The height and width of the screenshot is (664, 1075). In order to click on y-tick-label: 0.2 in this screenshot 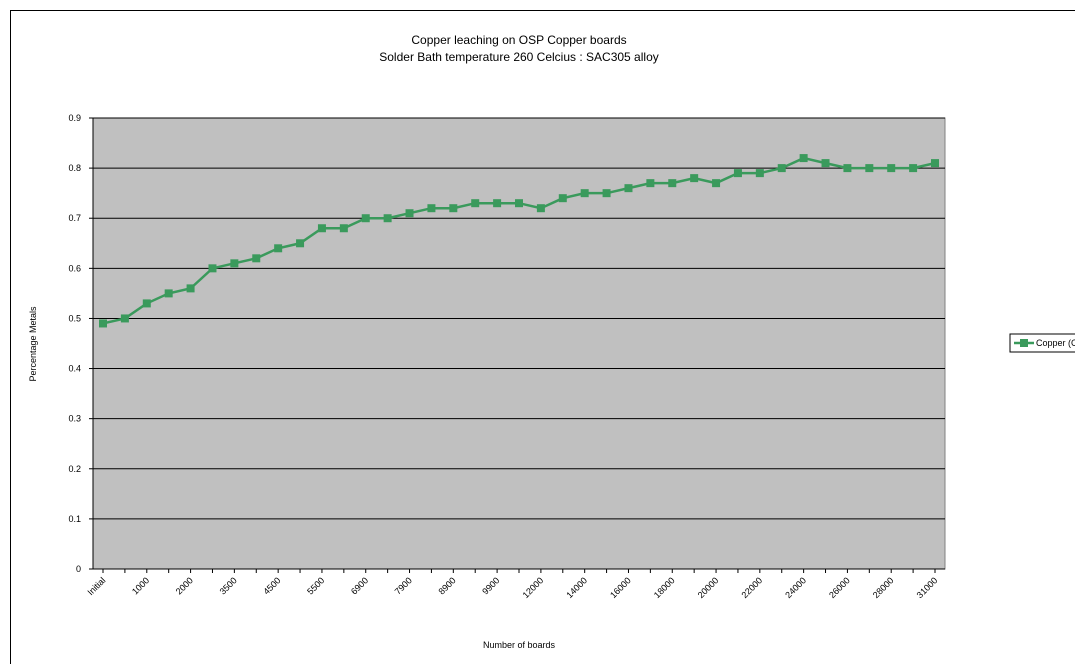, I will do `click(74, 469)`.